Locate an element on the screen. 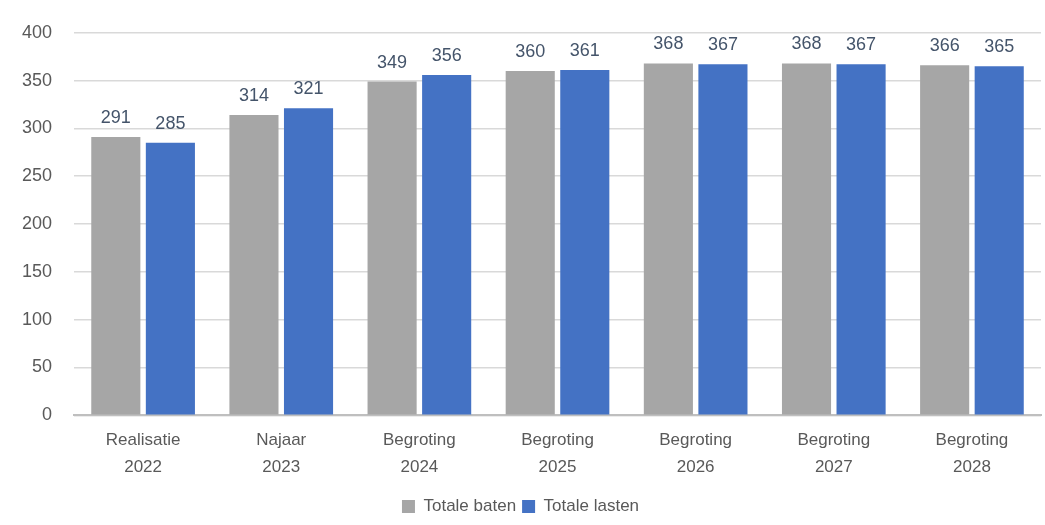 Image resolution: width=1045 pixels, height=525 pixels. x-tick-label: Begroting 2026 is located at coordinates (696, 453).